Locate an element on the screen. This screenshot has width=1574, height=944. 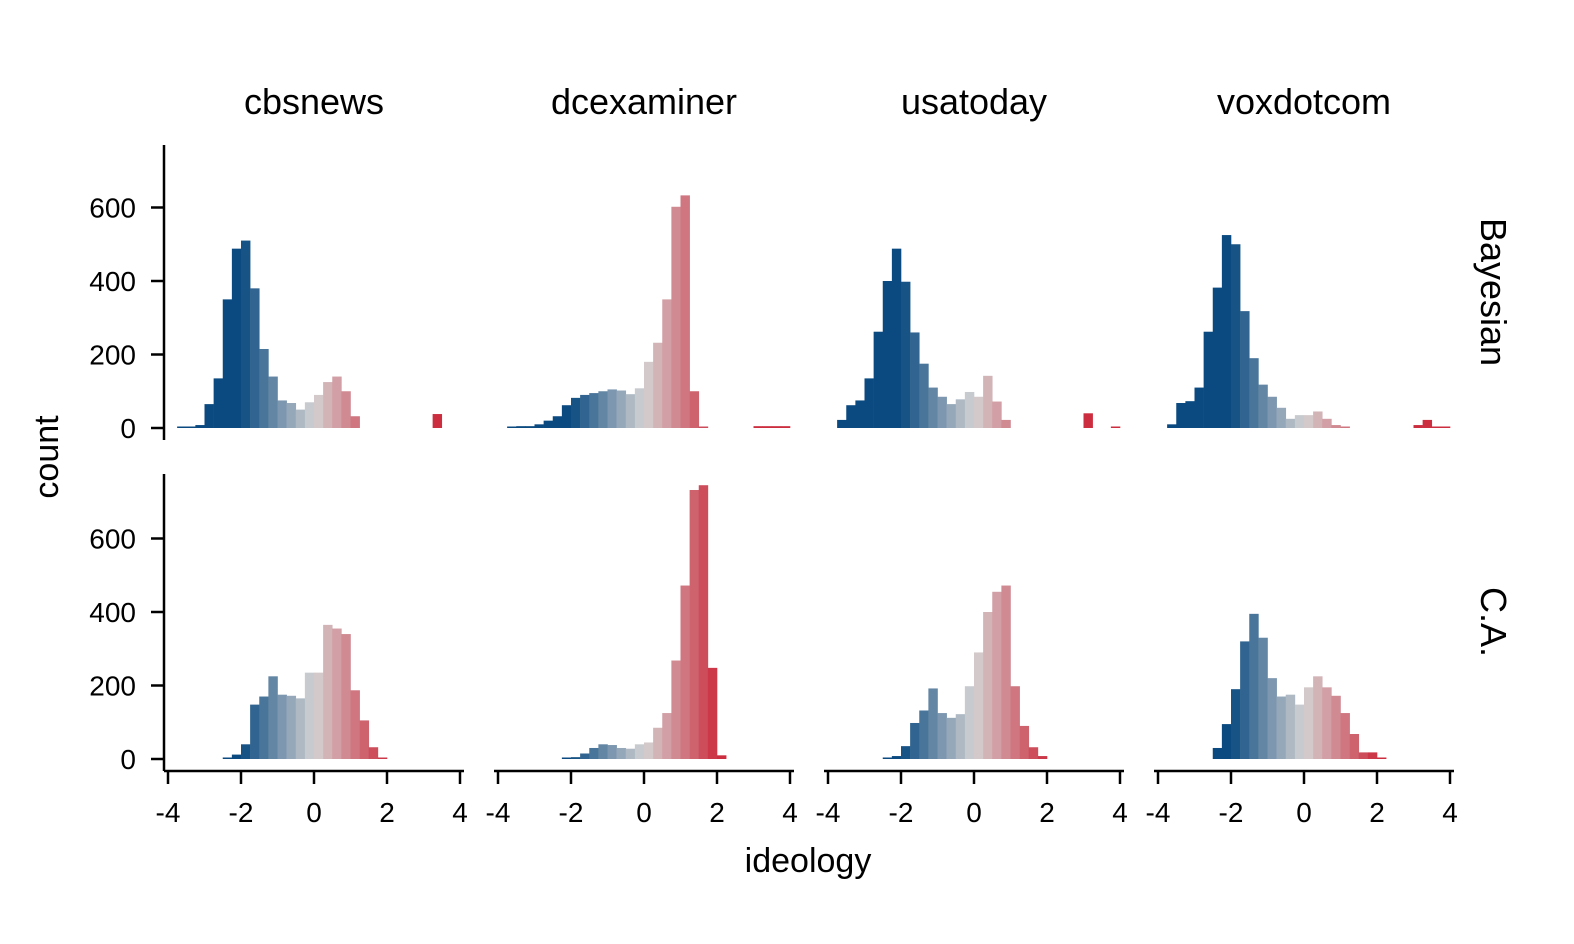
panel-voxdotcom-bayesian is located at coordinates (1309, 331).